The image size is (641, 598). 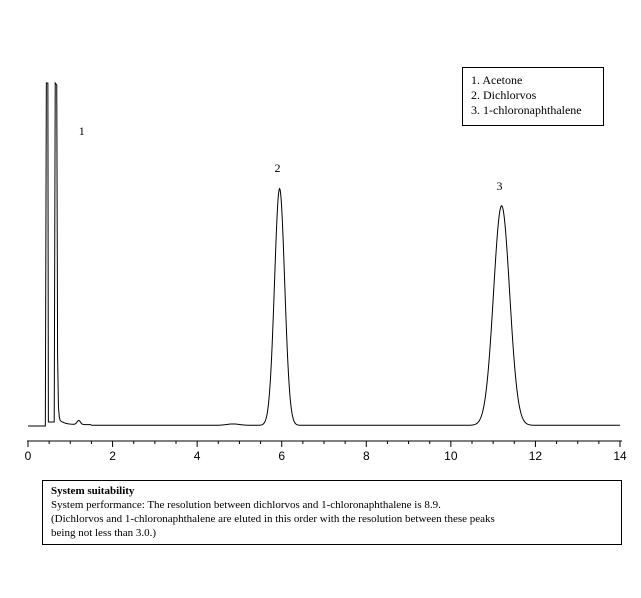 What do you see at coordinates (620, 456) in the screenshot?
I see `x-tick-label-14: 14` at bounding box center [620, 456].